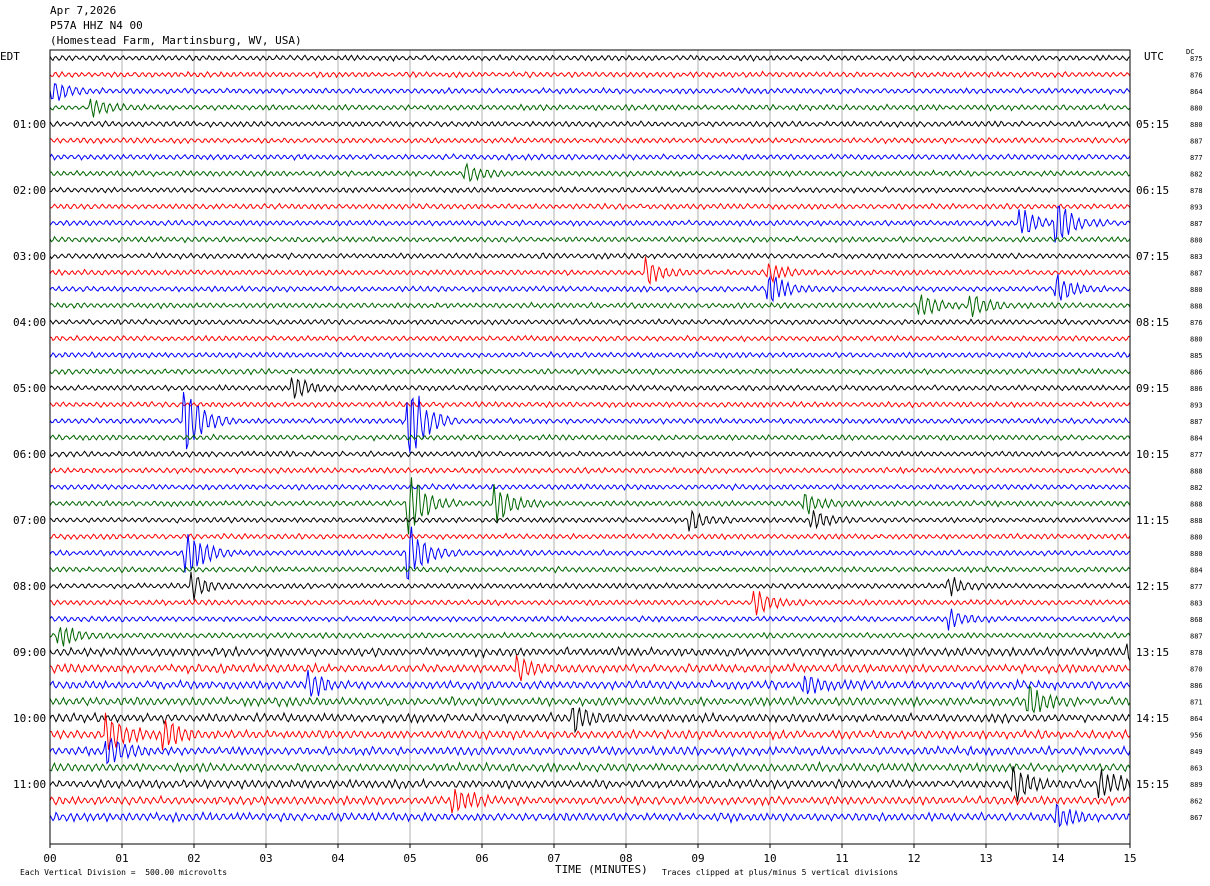  I want to click on edt-time-label: 02:00, so click(29, 190).